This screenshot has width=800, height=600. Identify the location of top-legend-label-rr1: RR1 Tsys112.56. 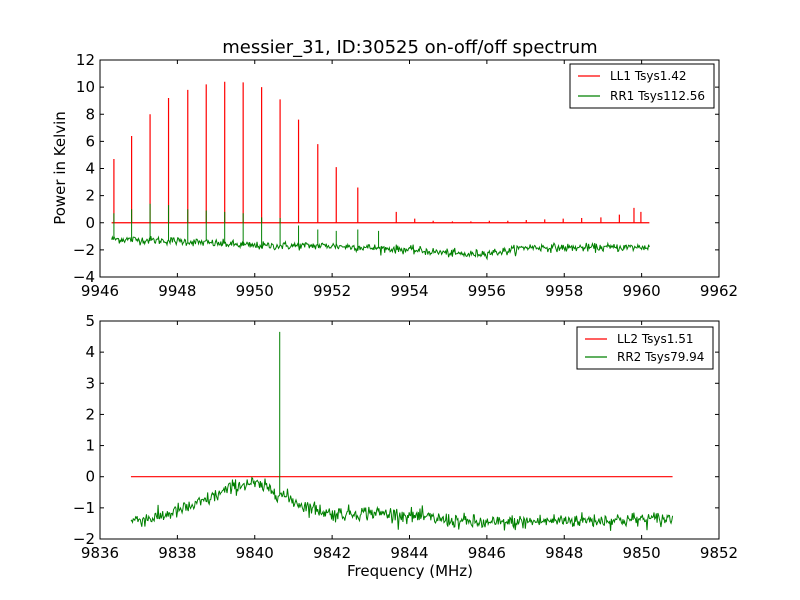
(657, 96).